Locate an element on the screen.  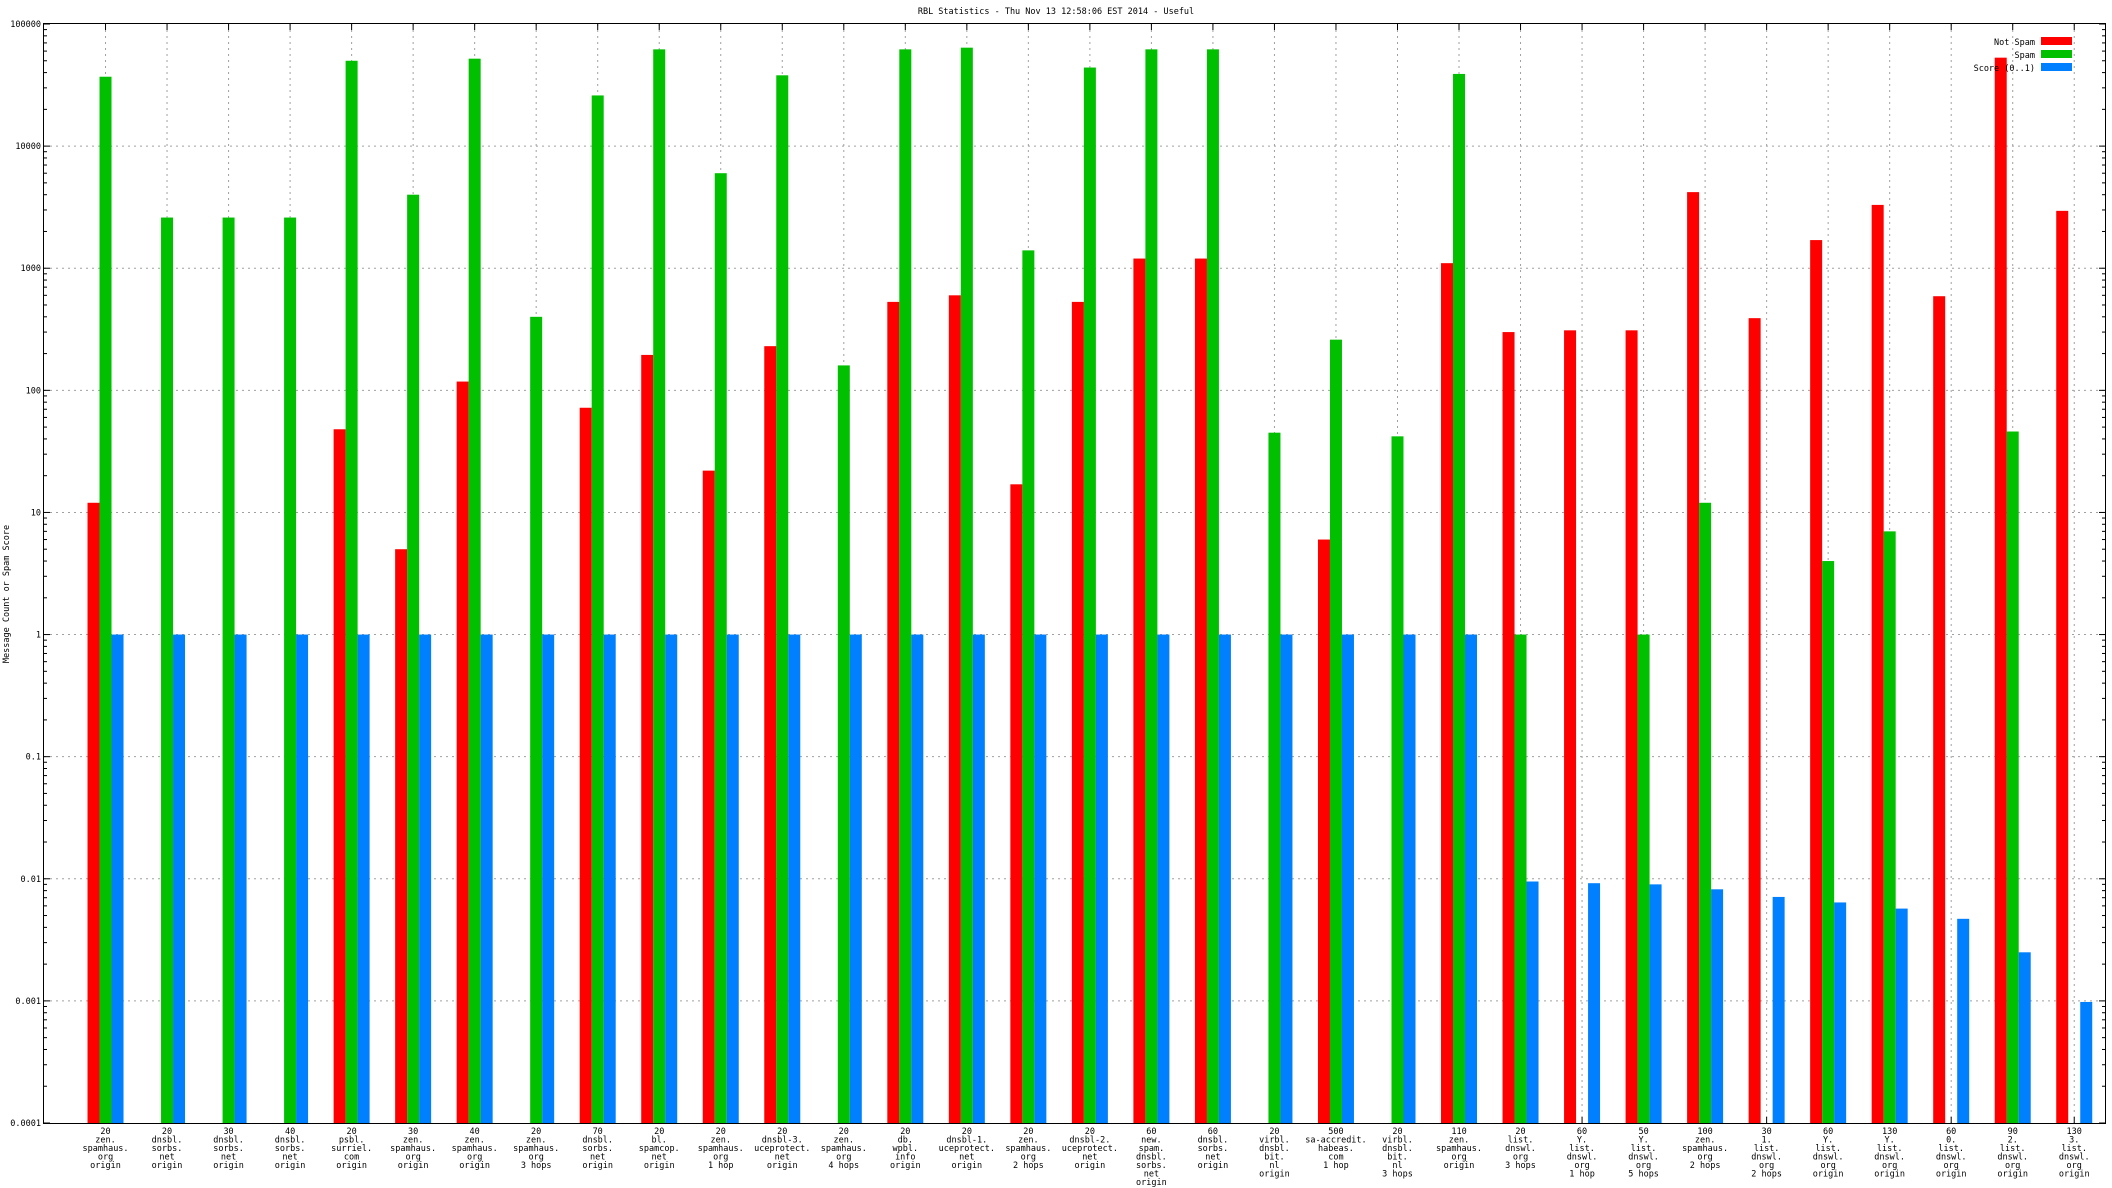
x-tick-label: info is located at coordinates (905, 1158).